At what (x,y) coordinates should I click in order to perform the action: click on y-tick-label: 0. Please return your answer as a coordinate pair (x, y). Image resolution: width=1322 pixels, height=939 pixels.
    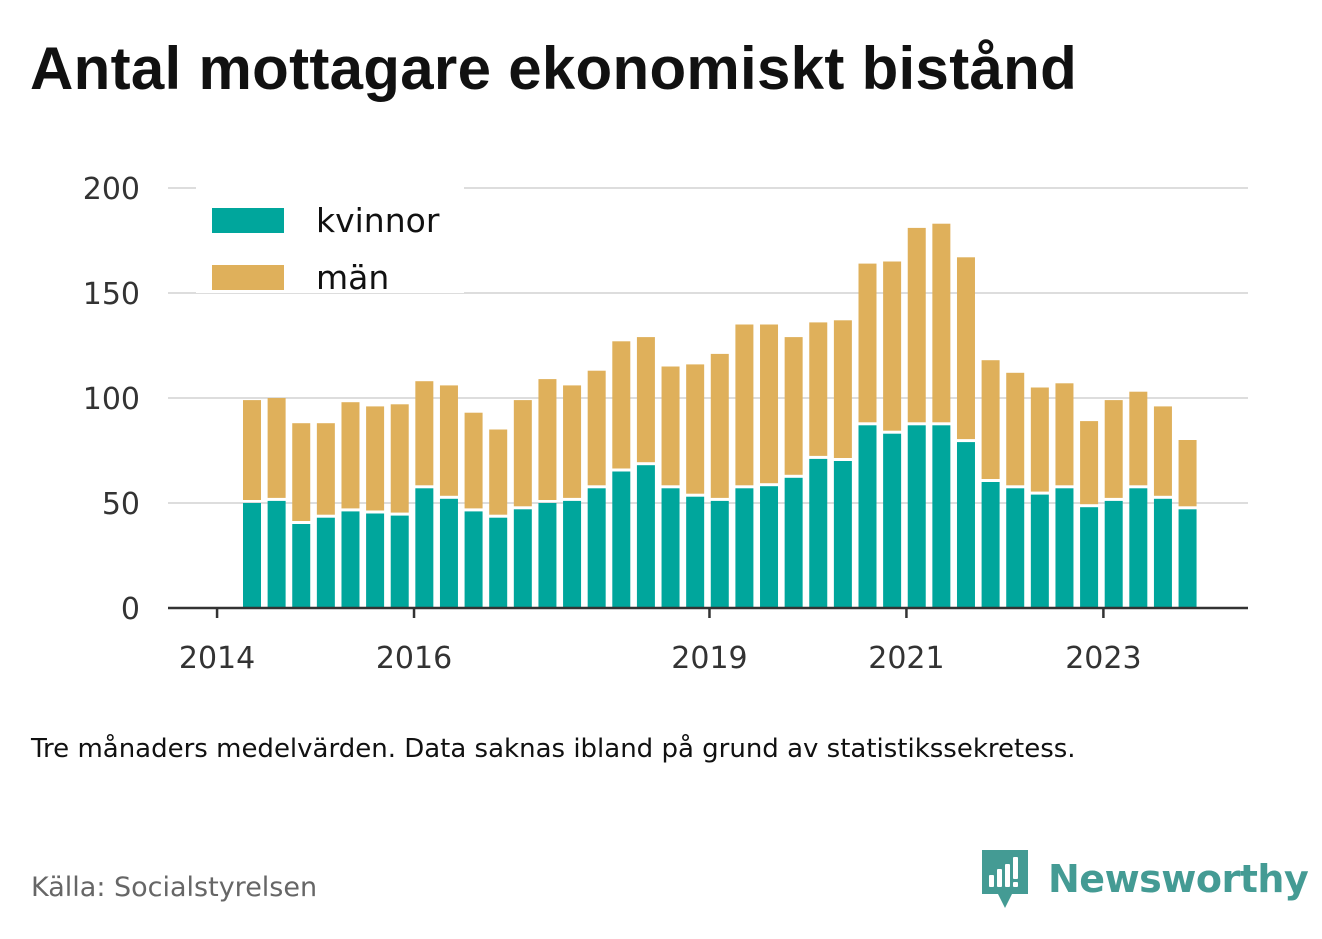
    Looking at the image, I should click on (130, 609).